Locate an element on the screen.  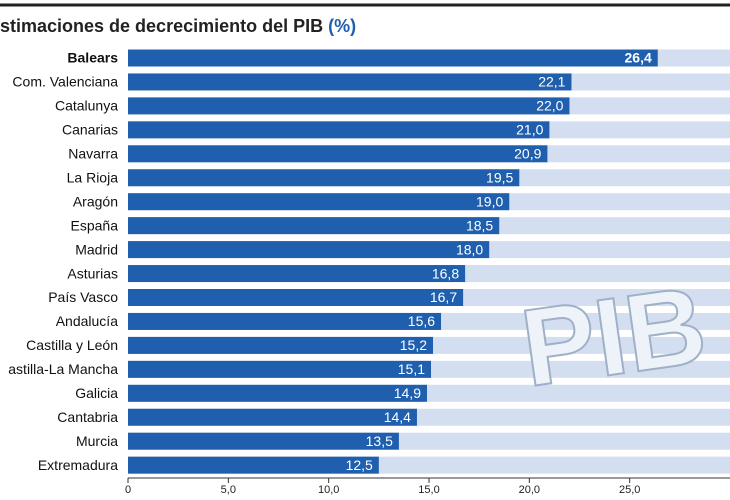
x-tick-label: 20,0 is located at coordinates (529, 490).